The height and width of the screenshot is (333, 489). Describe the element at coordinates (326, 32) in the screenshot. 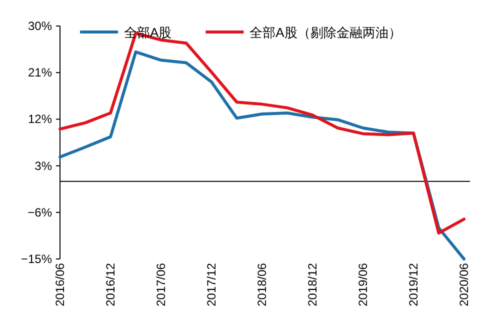

I see `legend-label: 全部A股（剔除金融两油）` at that location.